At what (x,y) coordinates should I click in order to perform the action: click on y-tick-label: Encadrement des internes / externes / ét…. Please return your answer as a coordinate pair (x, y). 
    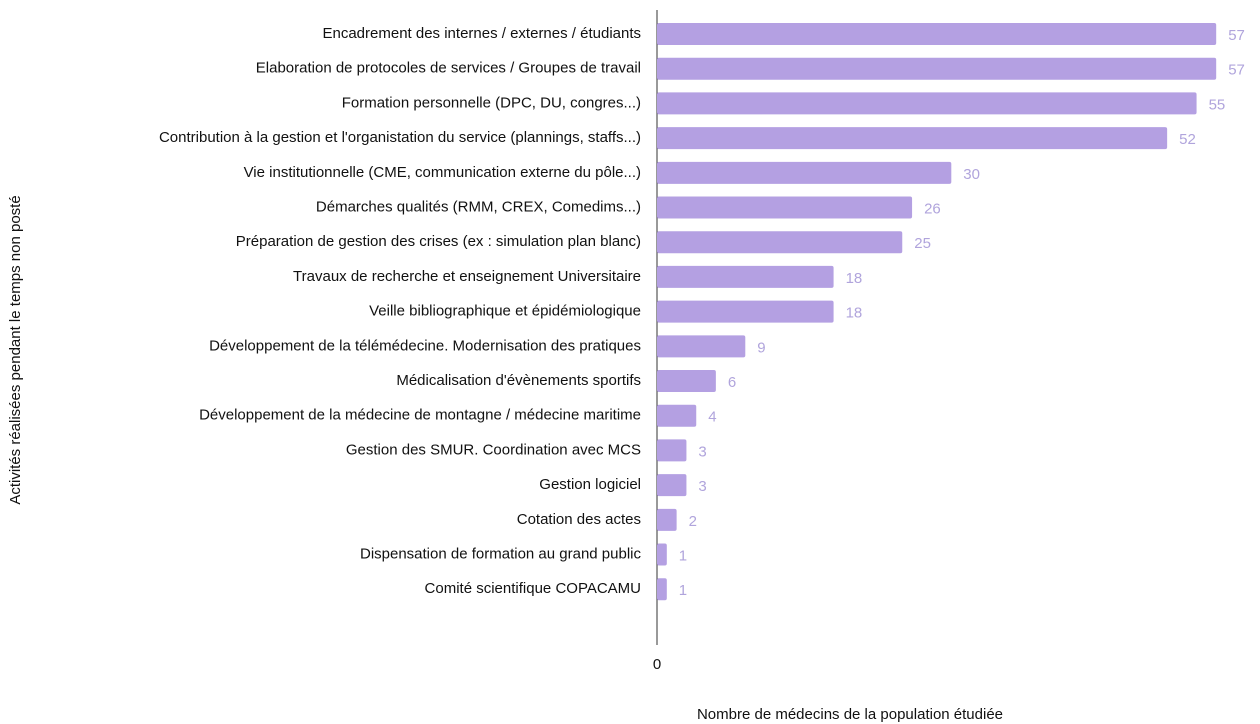
    Looking at the image, I should click on (481, 33).